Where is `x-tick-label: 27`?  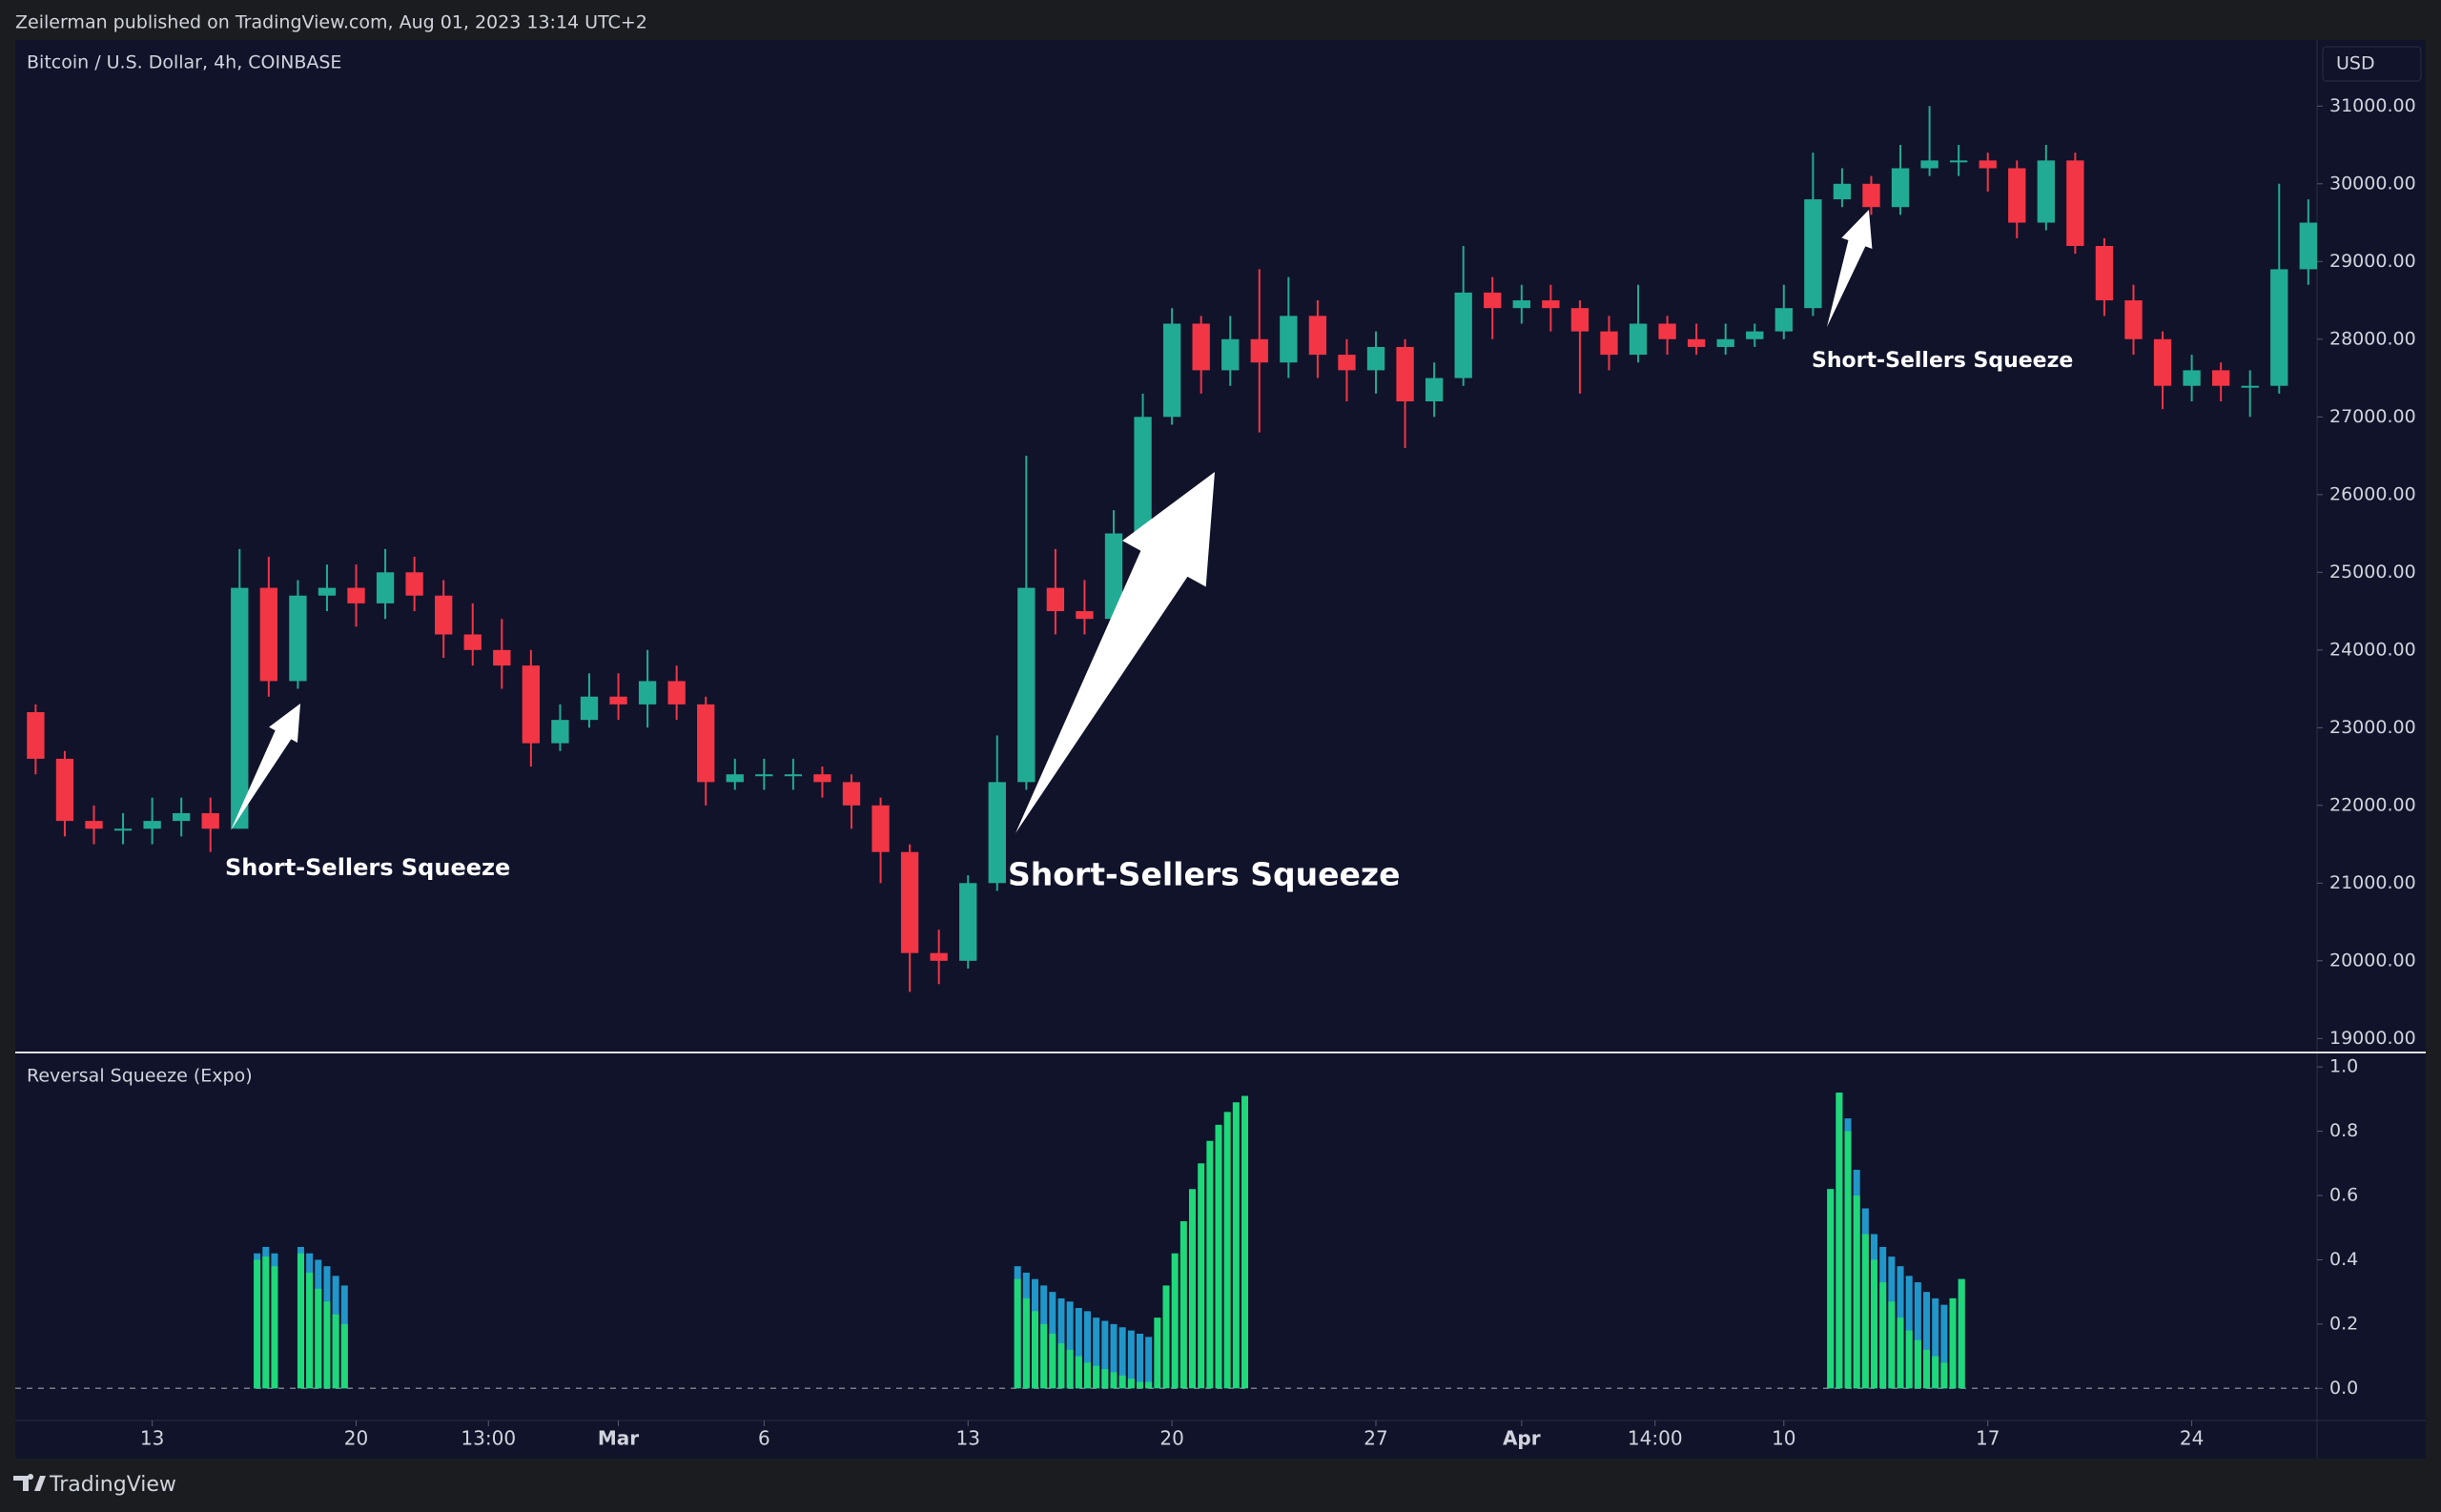 x-tick-label: 27 is located at coordinates (1375, 1438).